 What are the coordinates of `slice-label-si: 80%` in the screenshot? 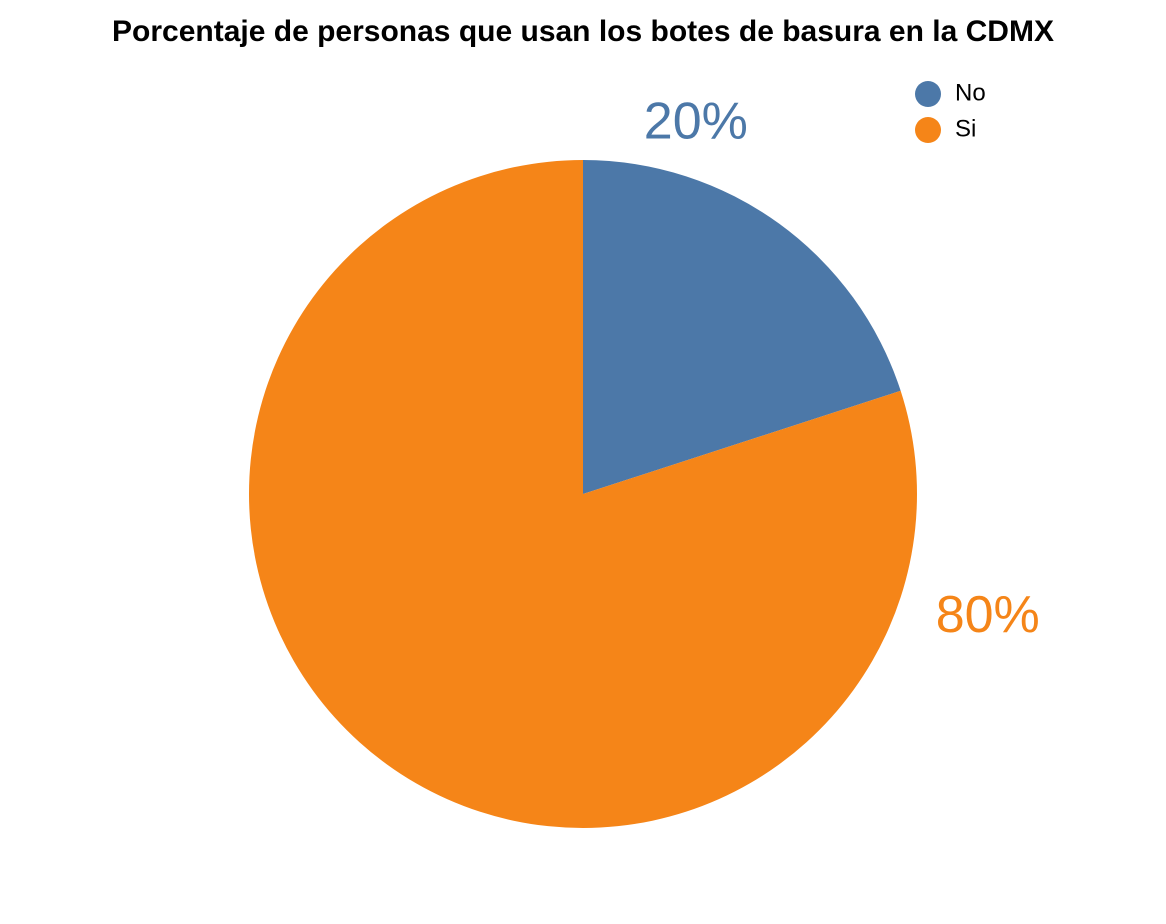 It's located at (988, 615).